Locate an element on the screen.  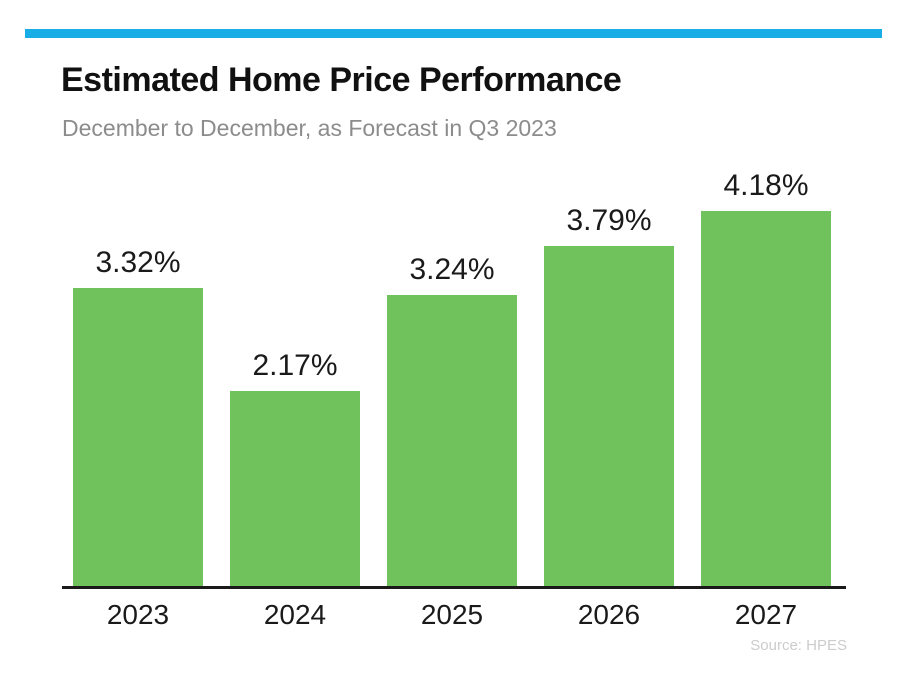
bar-group-2024: 2.17% is located at coordinates (295, 373).